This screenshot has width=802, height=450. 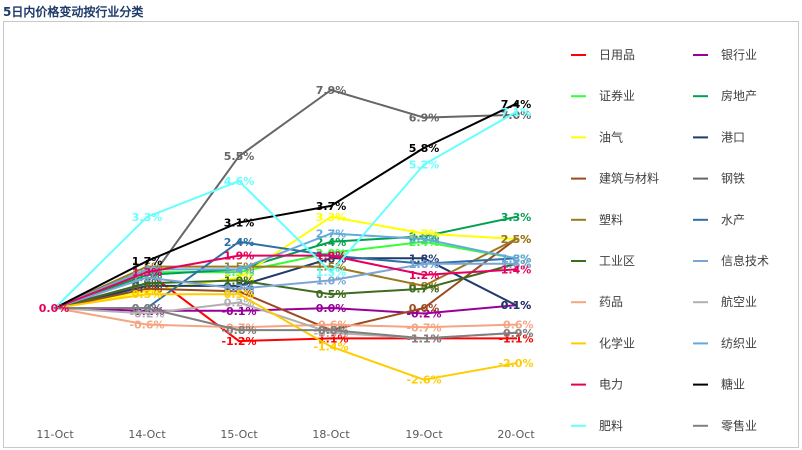 I want to click on series-药品: -0.6% -0.7% -0.6% -0.7% -0.6%, so click(x=293, y=320).